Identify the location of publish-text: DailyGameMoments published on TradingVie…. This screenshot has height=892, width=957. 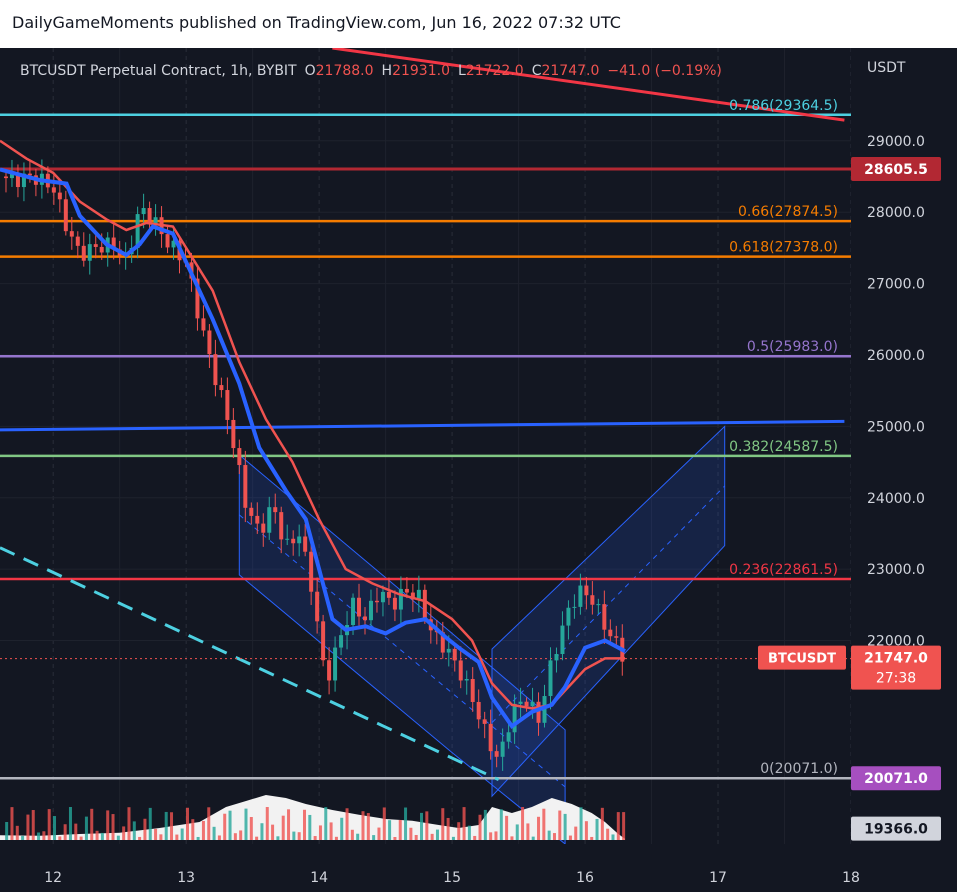
(316, 22).